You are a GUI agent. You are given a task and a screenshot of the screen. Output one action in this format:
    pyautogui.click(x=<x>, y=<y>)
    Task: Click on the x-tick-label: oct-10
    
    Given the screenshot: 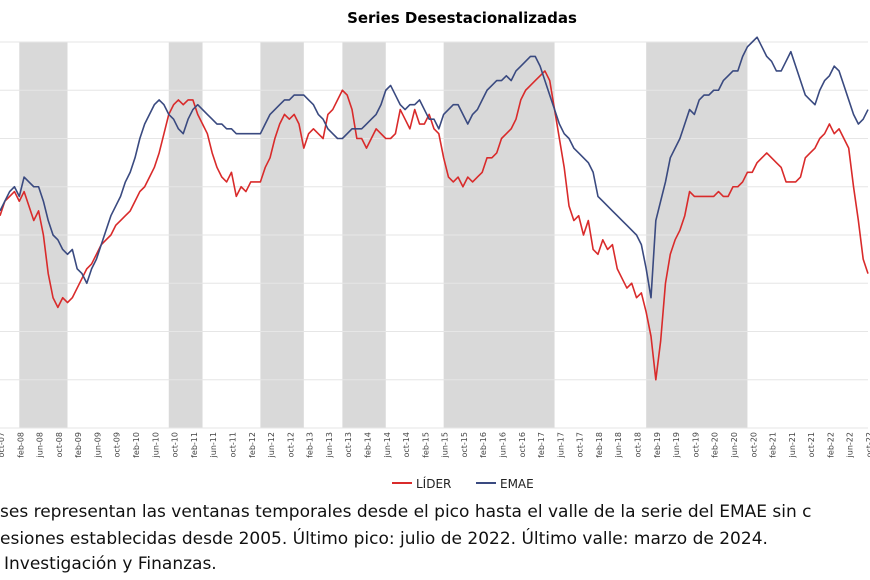 What is the action you would take?
    pyautogui.click(x=175, y=445)
    